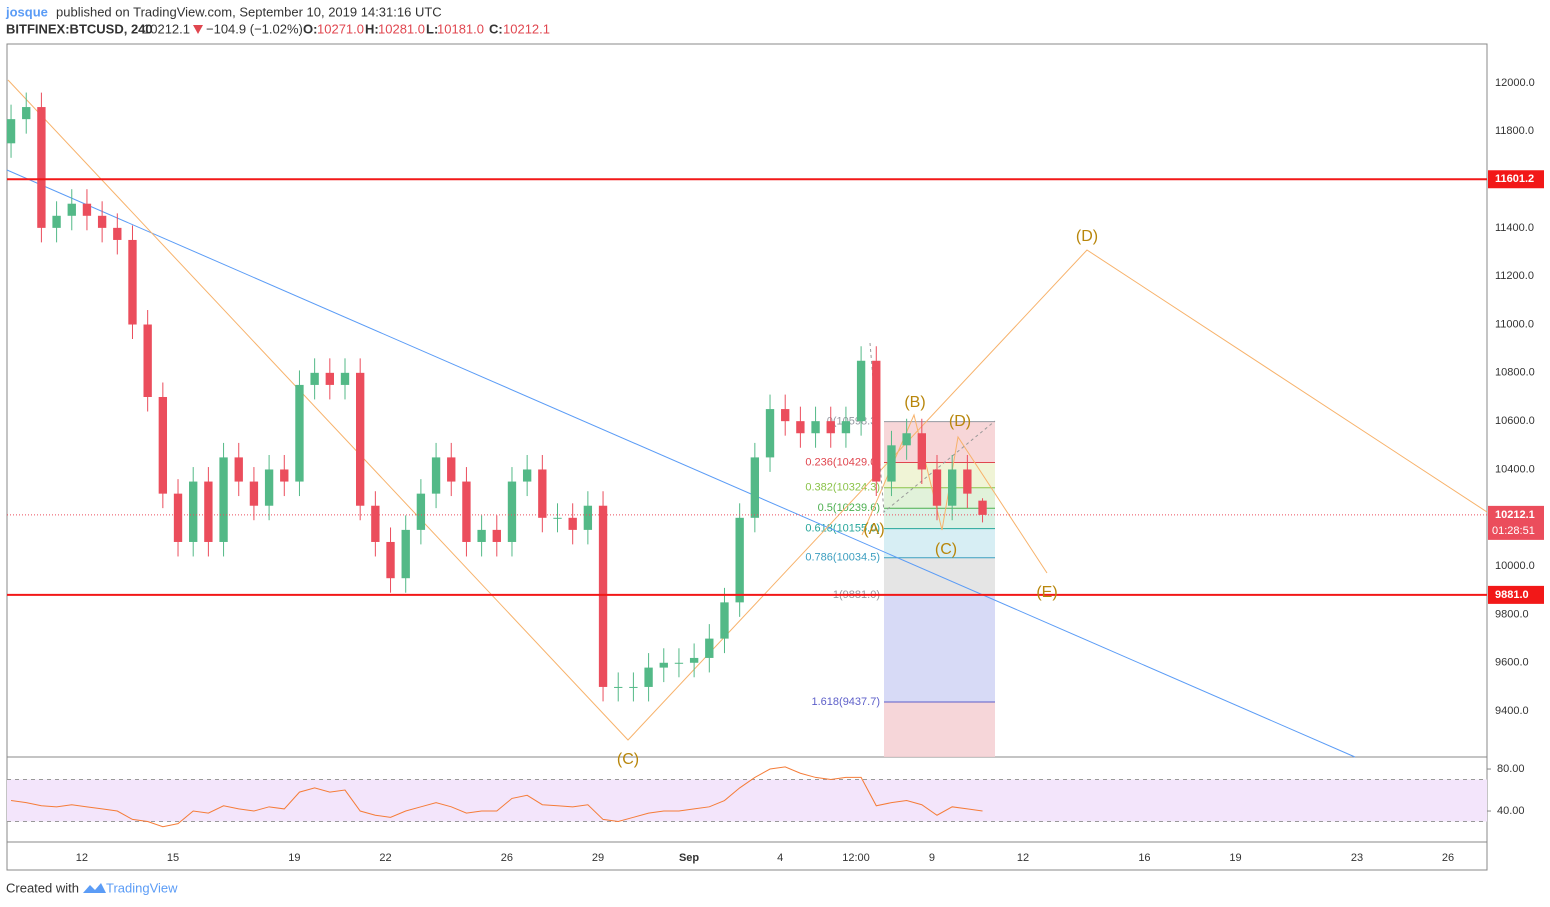 The height and width of the screenshot is (907, 1550). Describe the element at coordinates (1515, 83) in the screenshot. I see `y-tick-label: 12000.0` at that location.